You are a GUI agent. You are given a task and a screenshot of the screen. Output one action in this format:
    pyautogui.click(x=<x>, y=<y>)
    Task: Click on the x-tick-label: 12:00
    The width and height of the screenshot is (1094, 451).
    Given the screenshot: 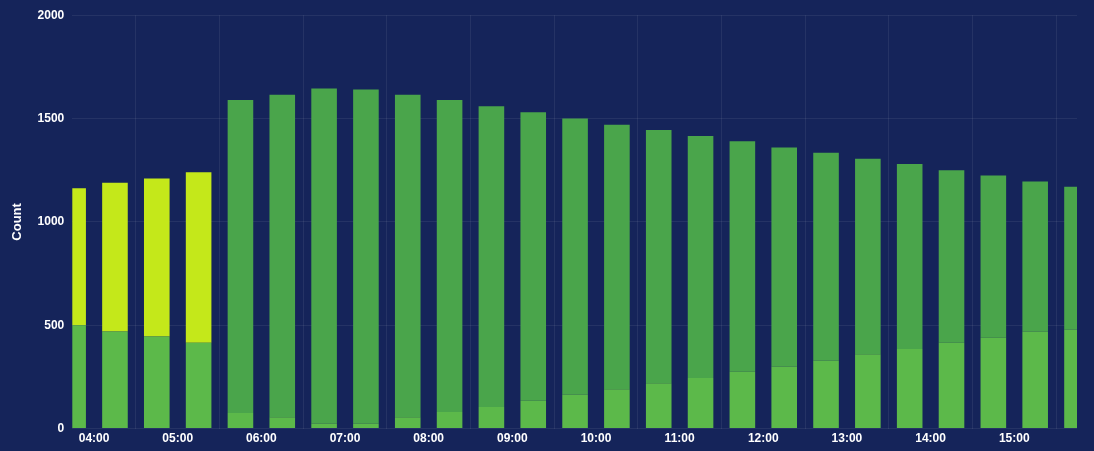 What is the action you would take?
    pyautogui.click(x=763, y=438)
    